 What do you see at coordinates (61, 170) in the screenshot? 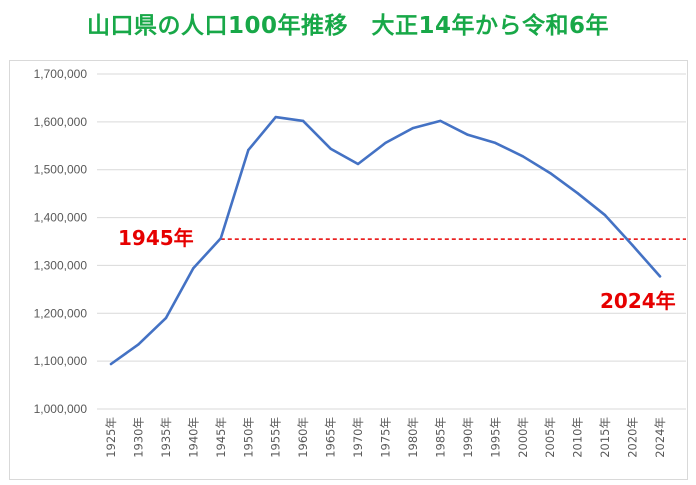
I see `y-tick-label: 1,500,000` at bounding box center [61, 170].